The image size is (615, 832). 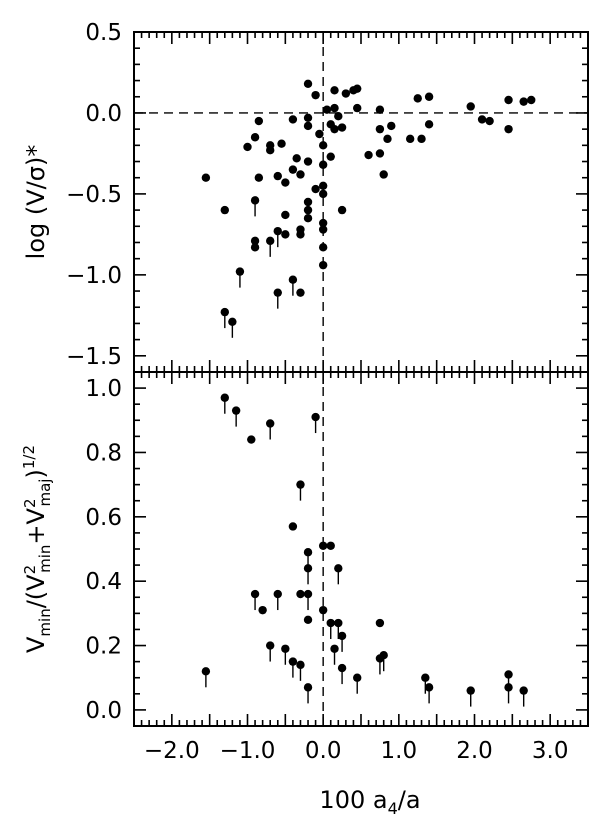 What do you see at coordinates (103, 582) in the screenshot?
I see `bottom-y-tick-label: 0.4` at bounding box center [103, 582].